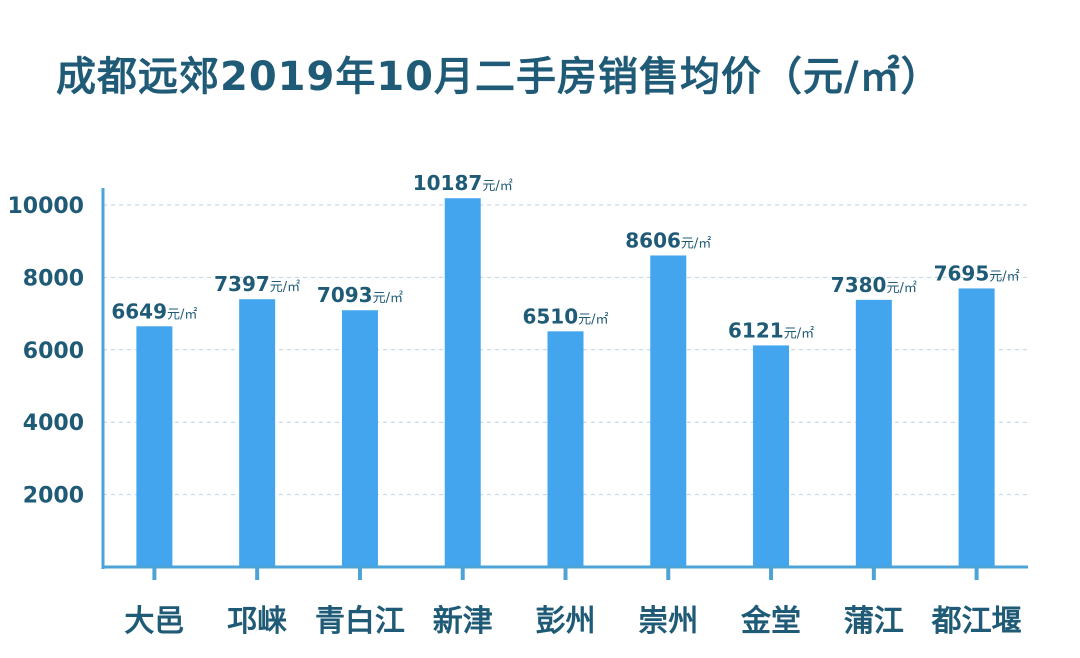 Image resolution: width=1080 pixels, height=658 pixels. What do you see at coordinates (771, 330) in the screenshot?
I see `data-label: 6121元/㎡` at bounding box center [771, 330].